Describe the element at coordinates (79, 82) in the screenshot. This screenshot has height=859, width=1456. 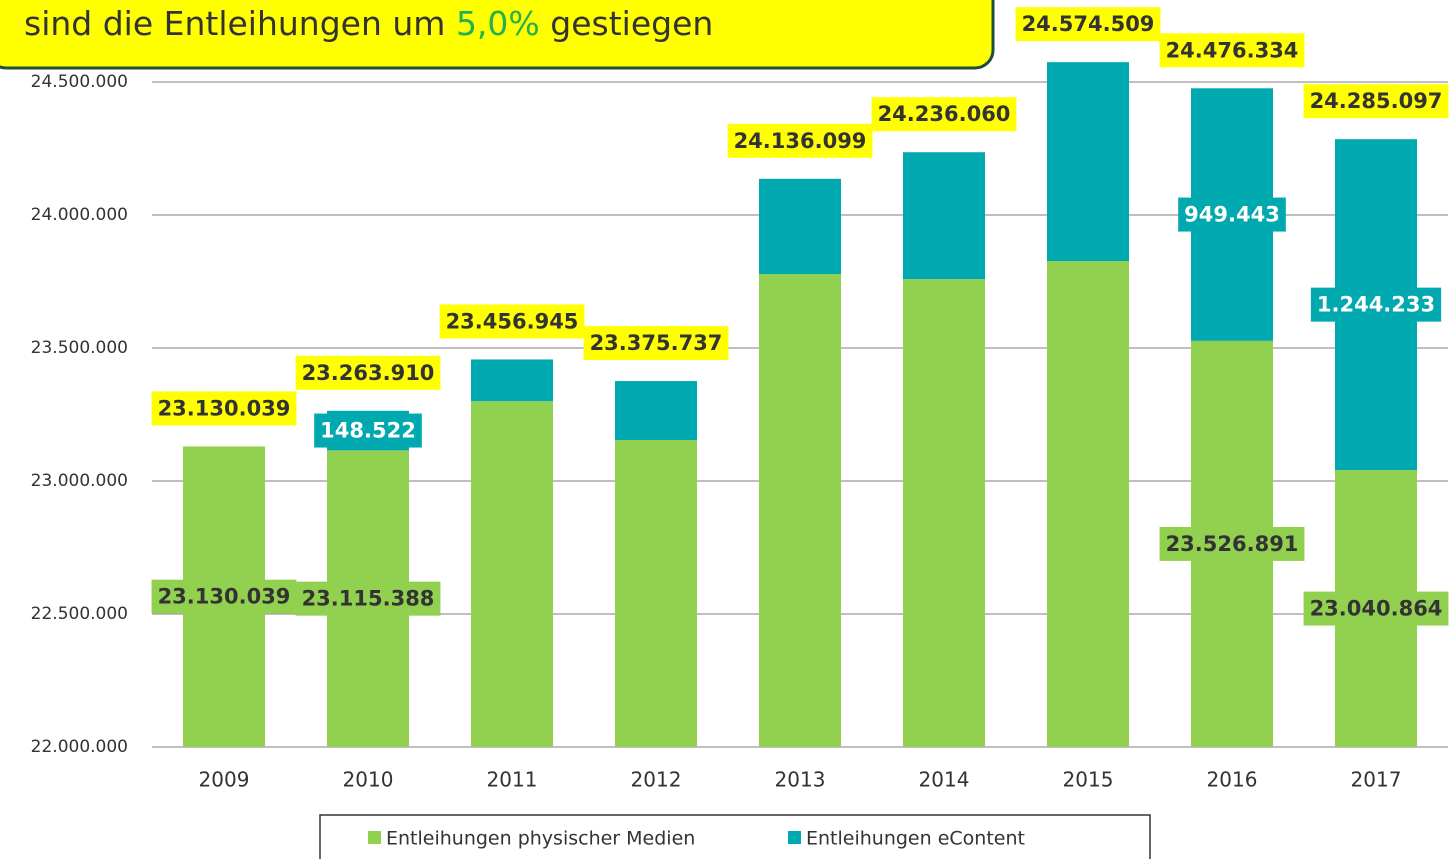
I see `y-tick-label: 24.500.000` at that location.